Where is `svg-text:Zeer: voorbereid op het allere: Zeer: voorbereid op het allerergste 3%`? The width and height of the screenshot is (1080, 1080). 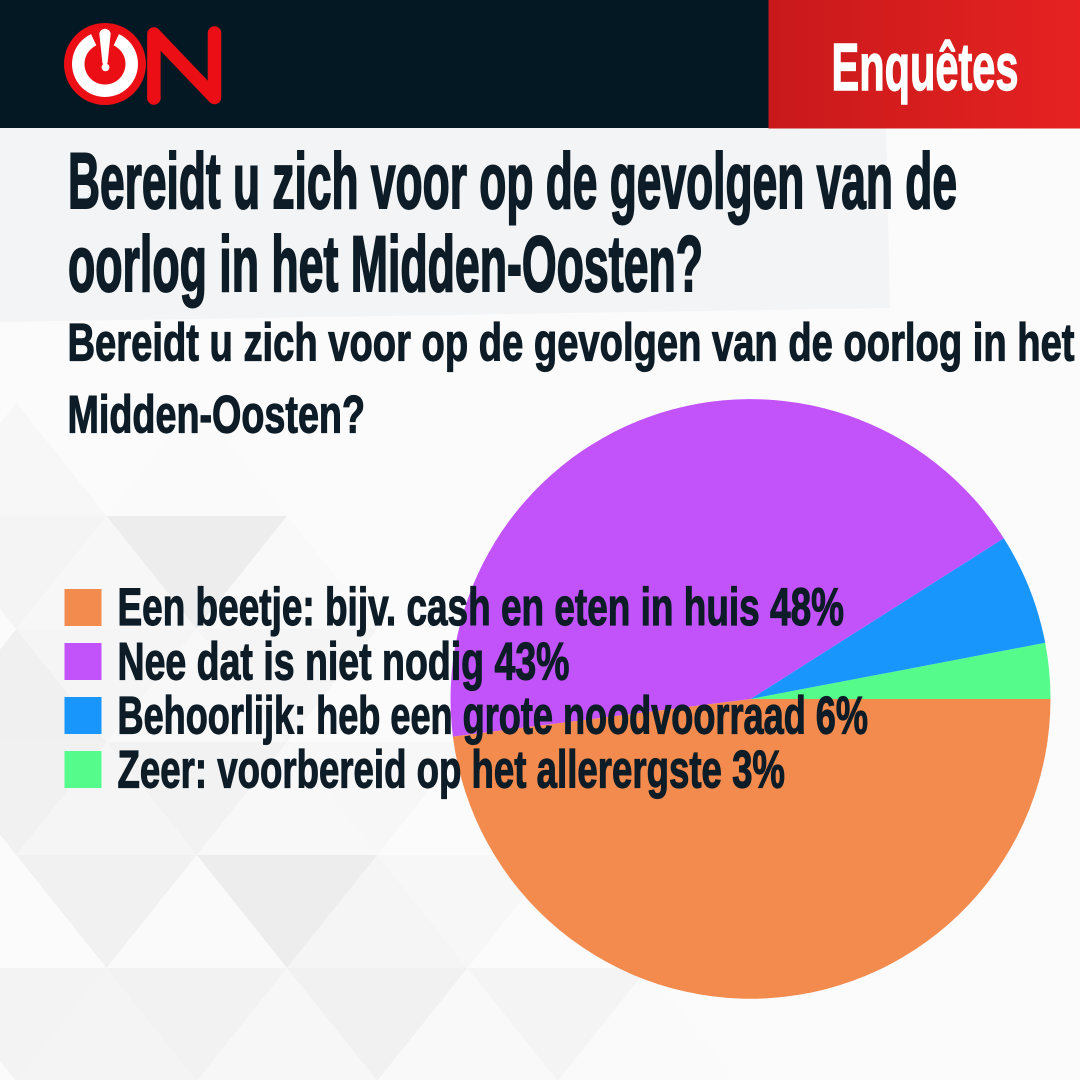 svg-text:Zeer: voorbereid op het allere: Zeer: voorbereid op het allerergste 3% is located at coordinates (452, 770).